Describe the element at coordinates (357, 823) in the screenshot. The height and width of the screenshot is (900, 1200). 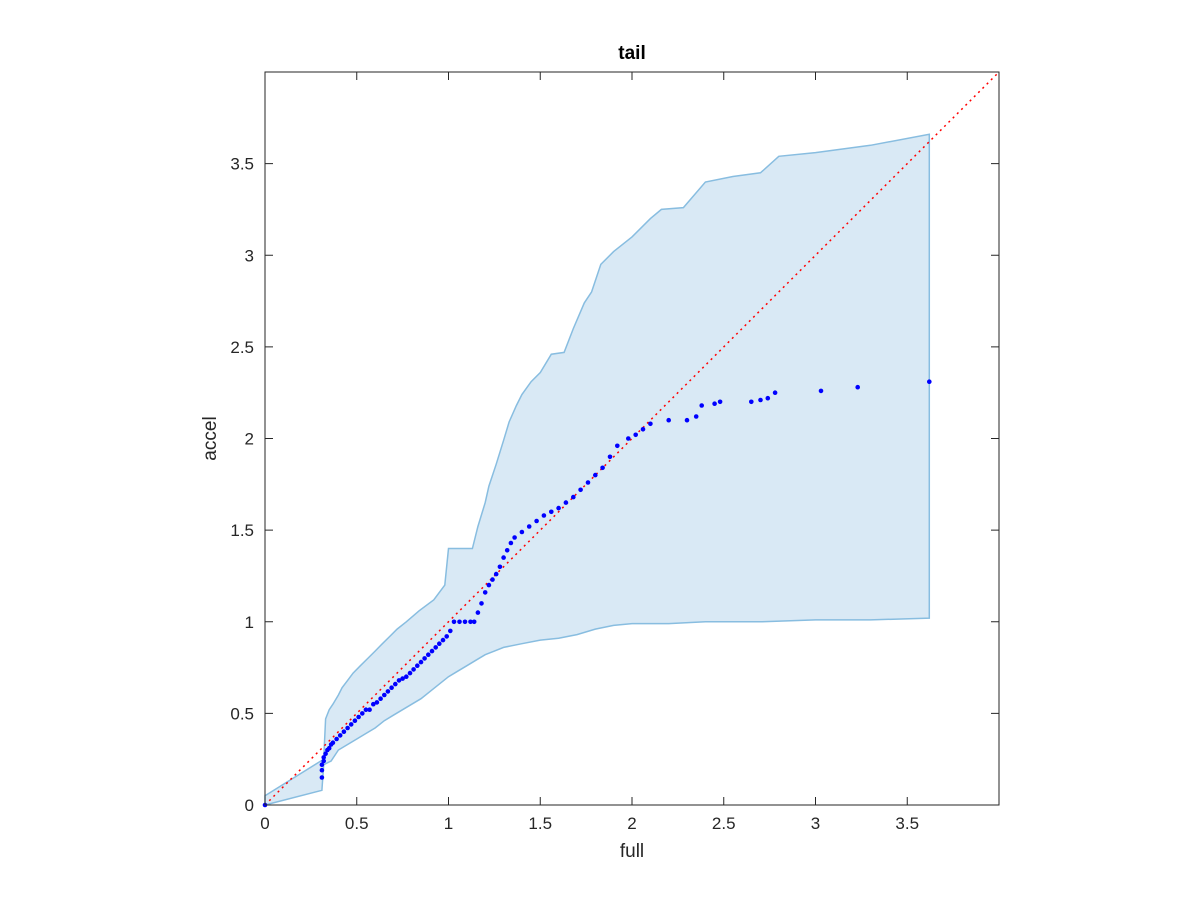
I see `x-tick-label: 0.5` at that location.